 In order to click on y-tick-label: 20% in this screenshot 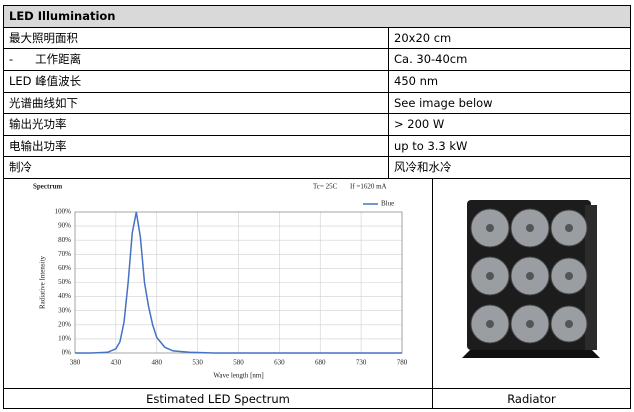, I will do `click(64, 324)`.